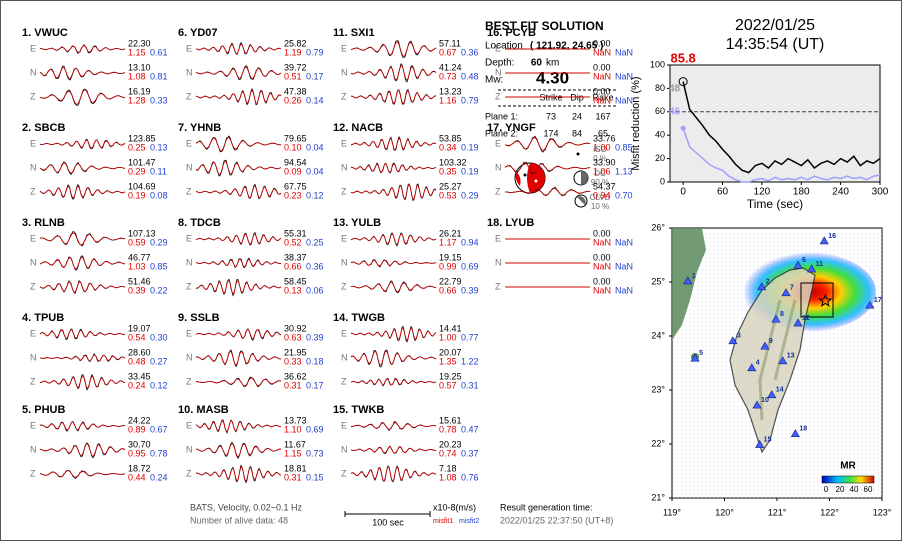  I want to click on misfit2: 0.73, so click(315, 453).